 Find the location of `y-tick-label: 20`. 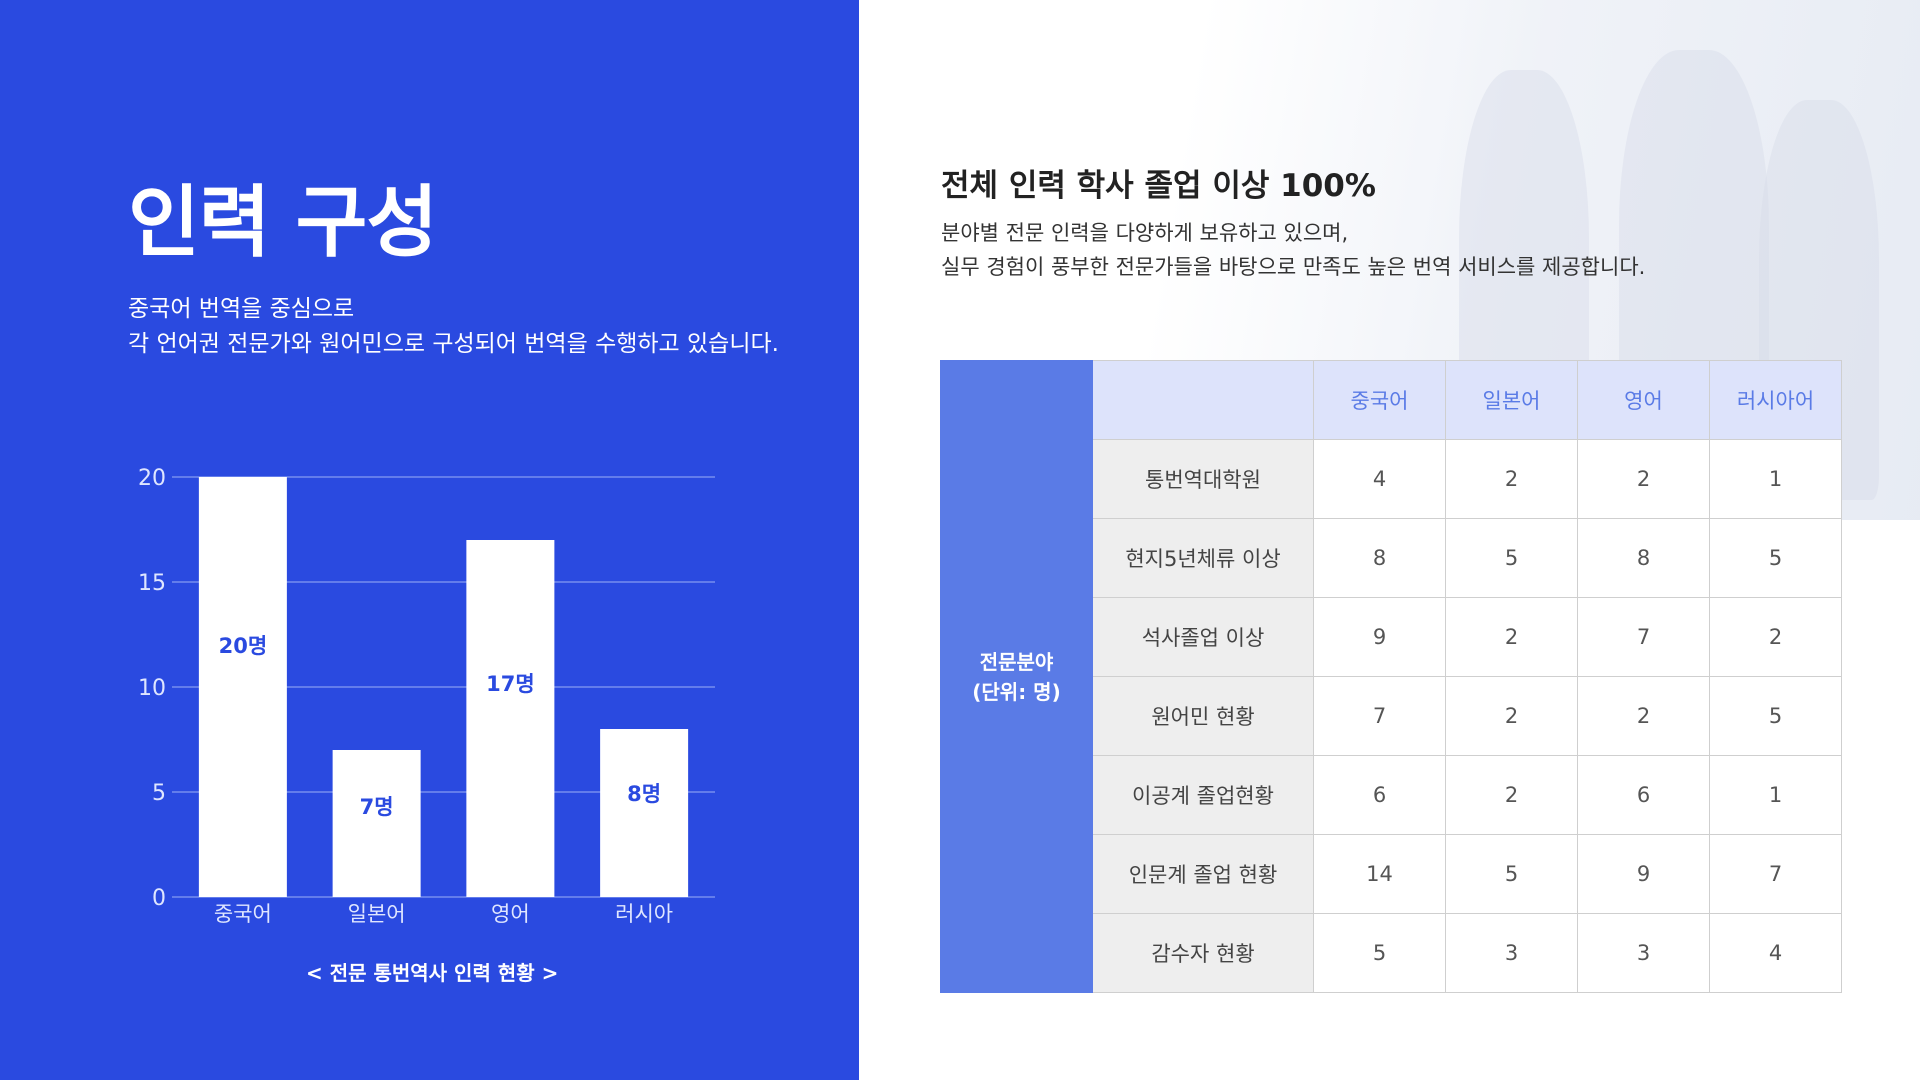

y-tick-label: 20 is located at coordinates (152, 478).